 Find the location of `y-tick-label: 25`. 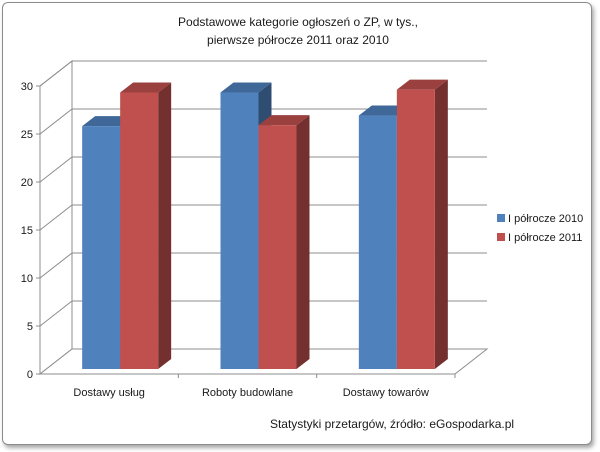

y-tick-label: 25 is located at coordinates (27, 135).